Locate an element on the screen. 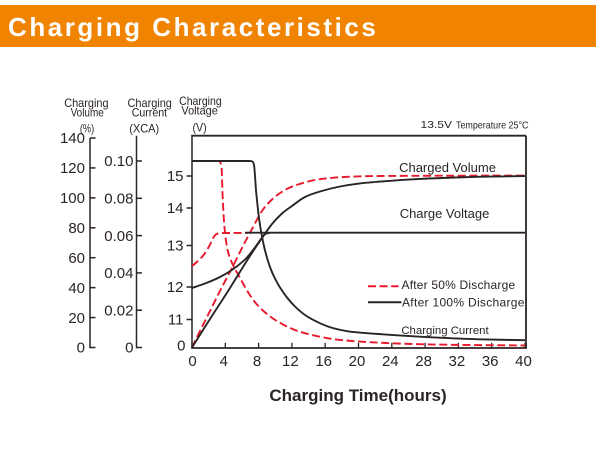 The image size is (600, 451). svg-text: 8 is located at coordinates (257, 361).